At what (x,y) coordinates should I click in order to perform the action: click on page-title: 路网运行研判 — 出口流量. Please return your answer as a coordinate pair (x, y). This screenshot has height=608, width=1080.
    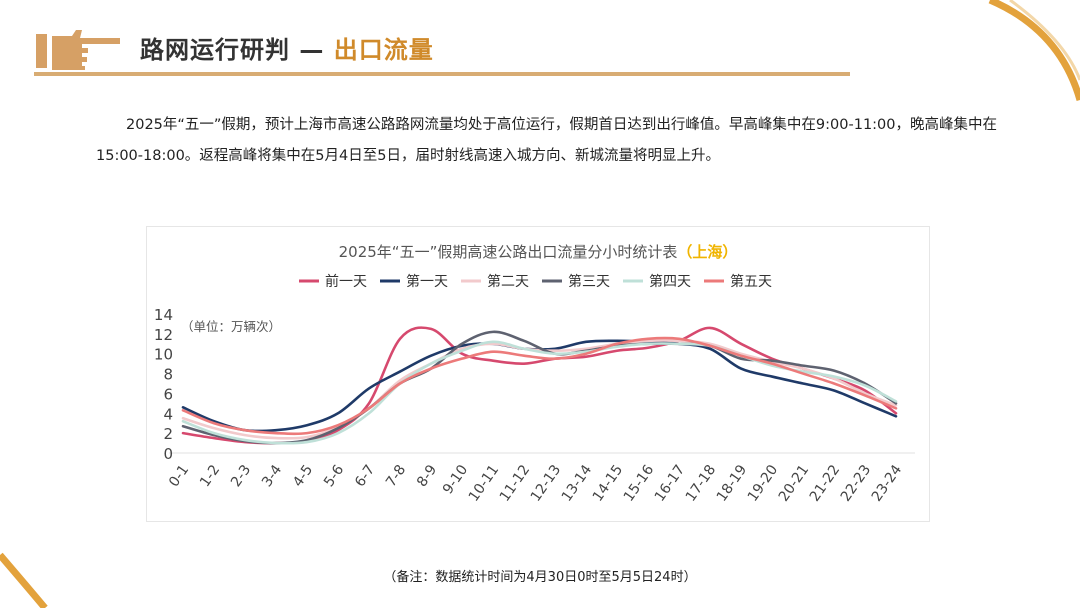
    Looking at the image, I should click on (287, 47).